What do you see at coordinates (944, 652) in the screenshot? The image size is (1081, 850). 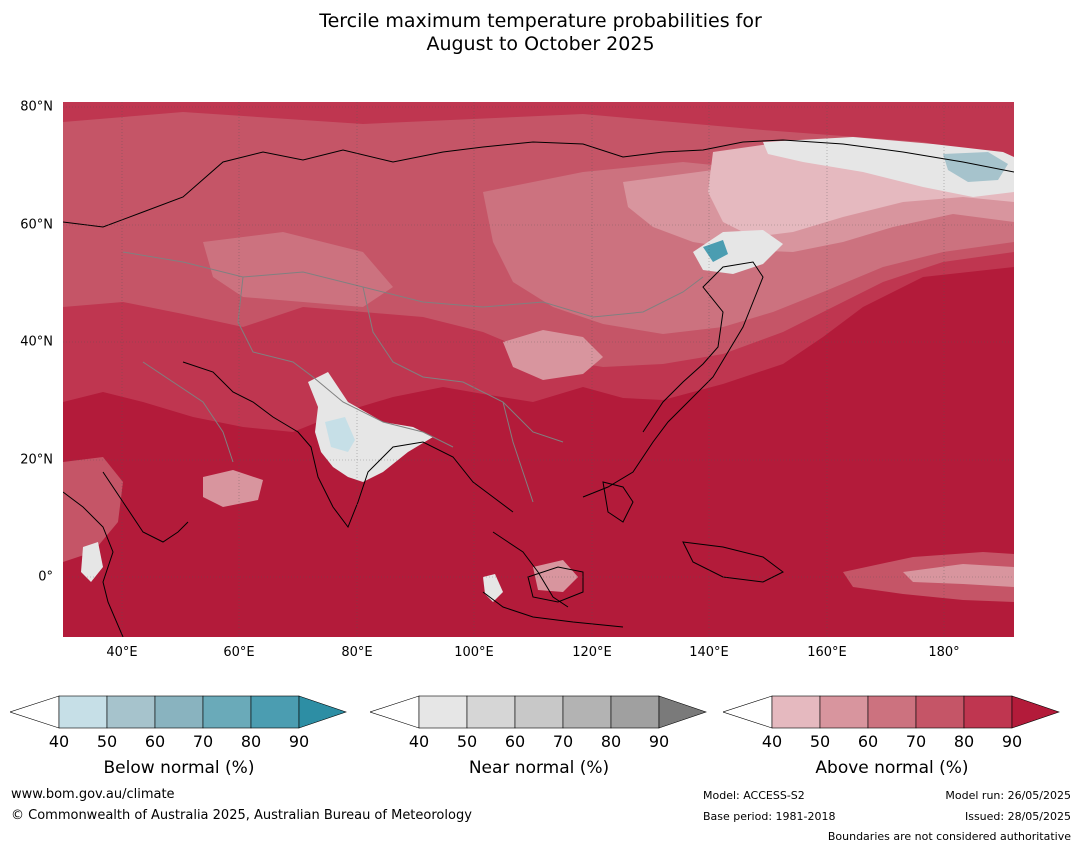 I see `lon-label-180: 180°` at bounding box center [944, 652].